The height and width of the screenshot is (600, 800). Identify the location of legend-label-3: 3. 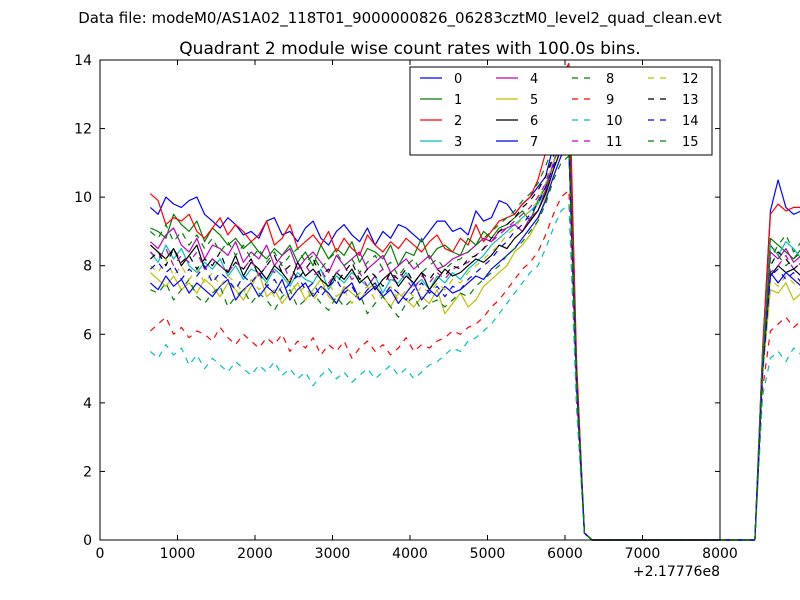
(458, 142).